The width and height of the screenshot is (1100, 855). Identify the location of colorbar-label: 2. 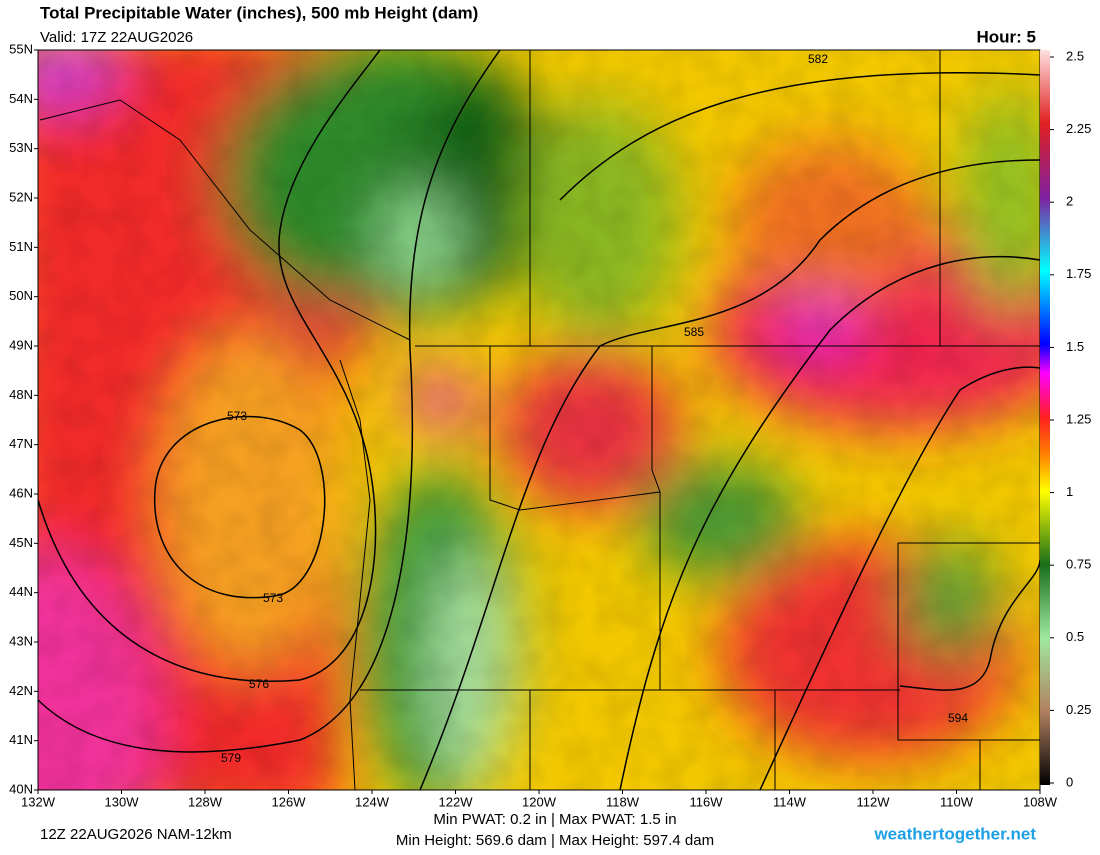
(1069, 201).